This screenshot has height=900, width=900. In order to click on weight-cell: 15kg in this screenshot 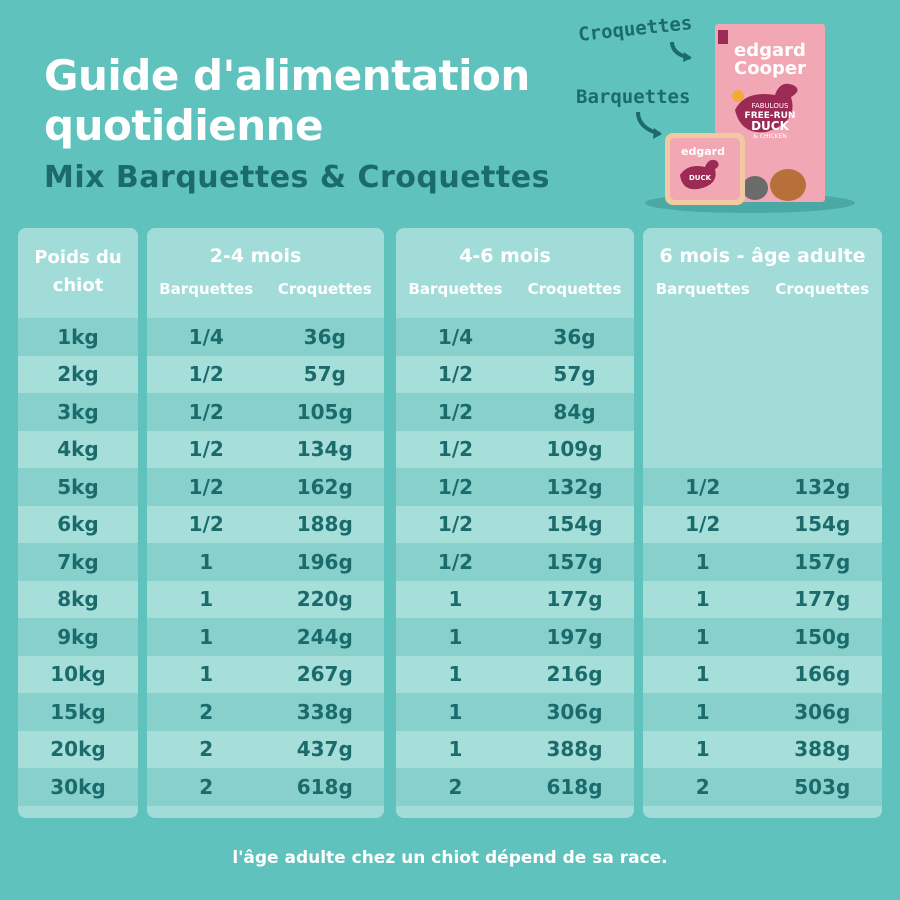, I will do `click(78, 711)`.